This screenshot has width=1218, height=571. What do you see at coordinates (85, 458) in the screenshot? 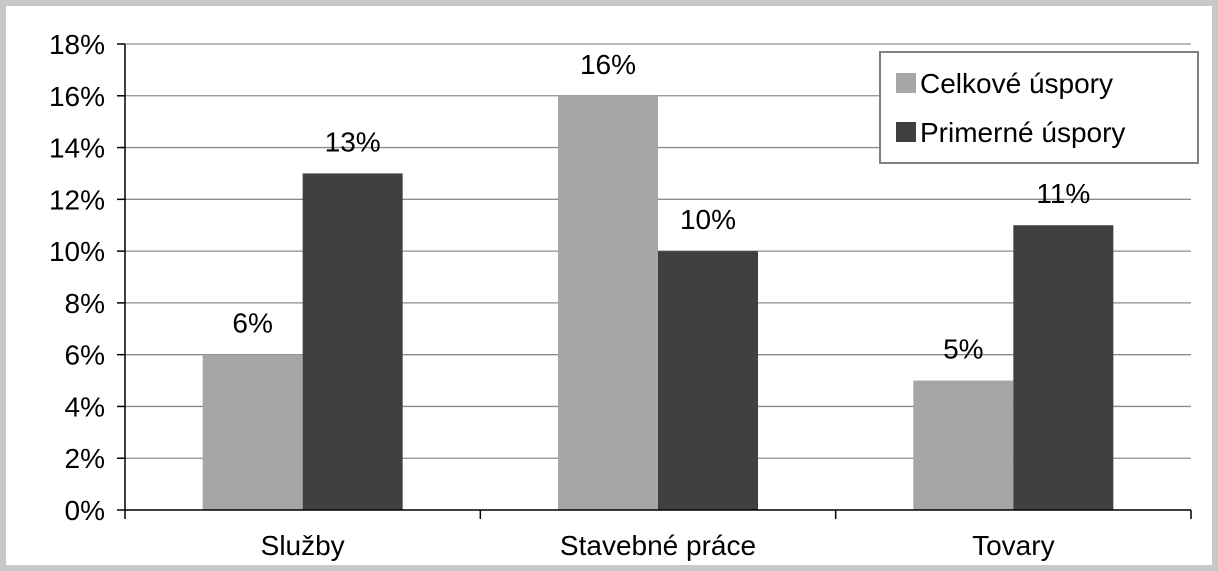
I see `y-tick-label: 2%` at bounding box center [85, 458].